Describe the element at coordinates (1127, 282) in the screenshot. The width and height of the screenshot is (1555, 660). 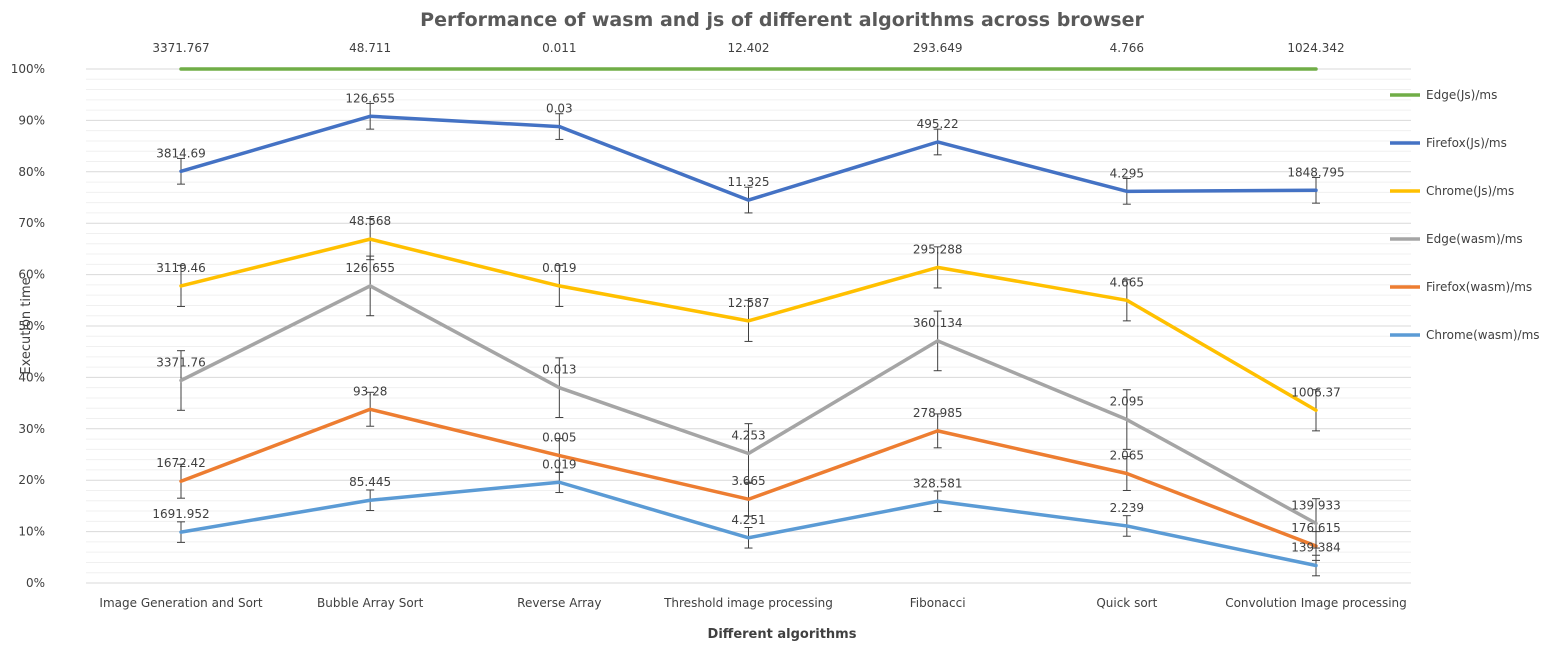
I see `data-label: 4.665` at that location.